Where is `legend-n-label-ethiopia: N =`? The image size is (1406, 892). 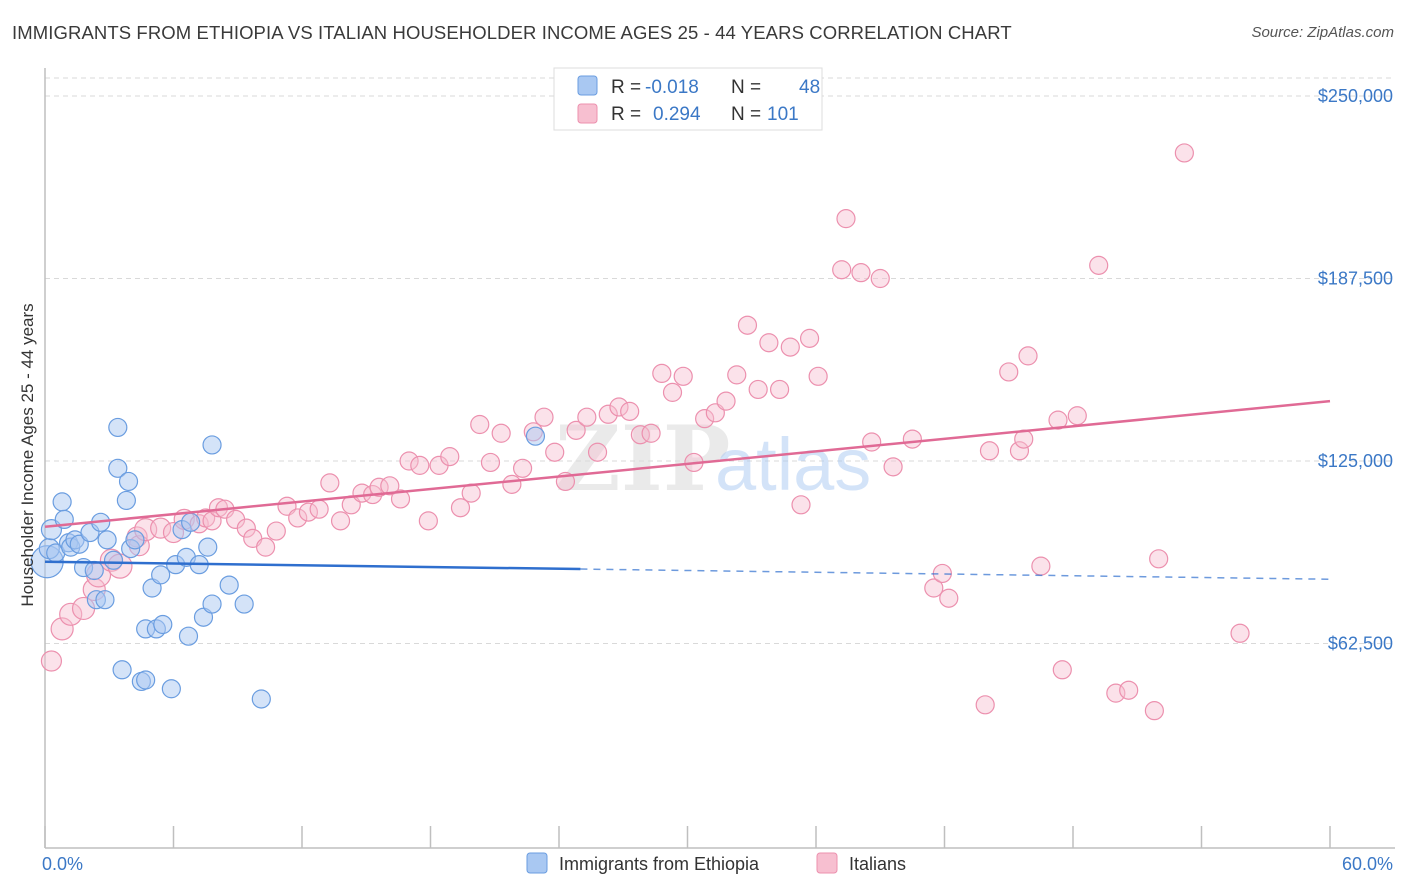 legend-n-label-ethiopia: N = is located at coordinates (746, 87).